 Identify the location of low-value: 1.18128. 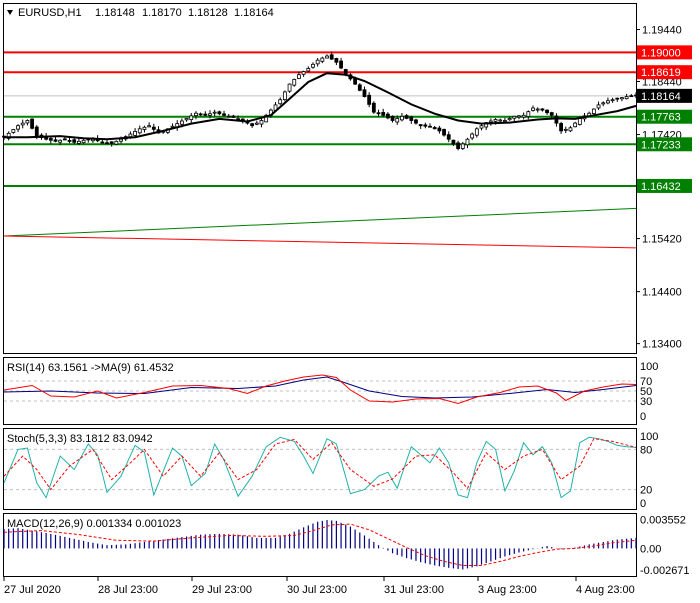
(208, 13).